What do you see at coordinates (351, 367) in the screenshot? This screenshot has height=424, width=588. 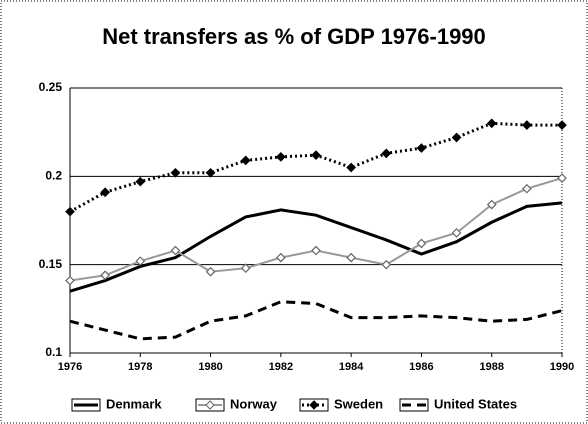 I see `x-tick-label: 1984` at bounding box center [351, 367].